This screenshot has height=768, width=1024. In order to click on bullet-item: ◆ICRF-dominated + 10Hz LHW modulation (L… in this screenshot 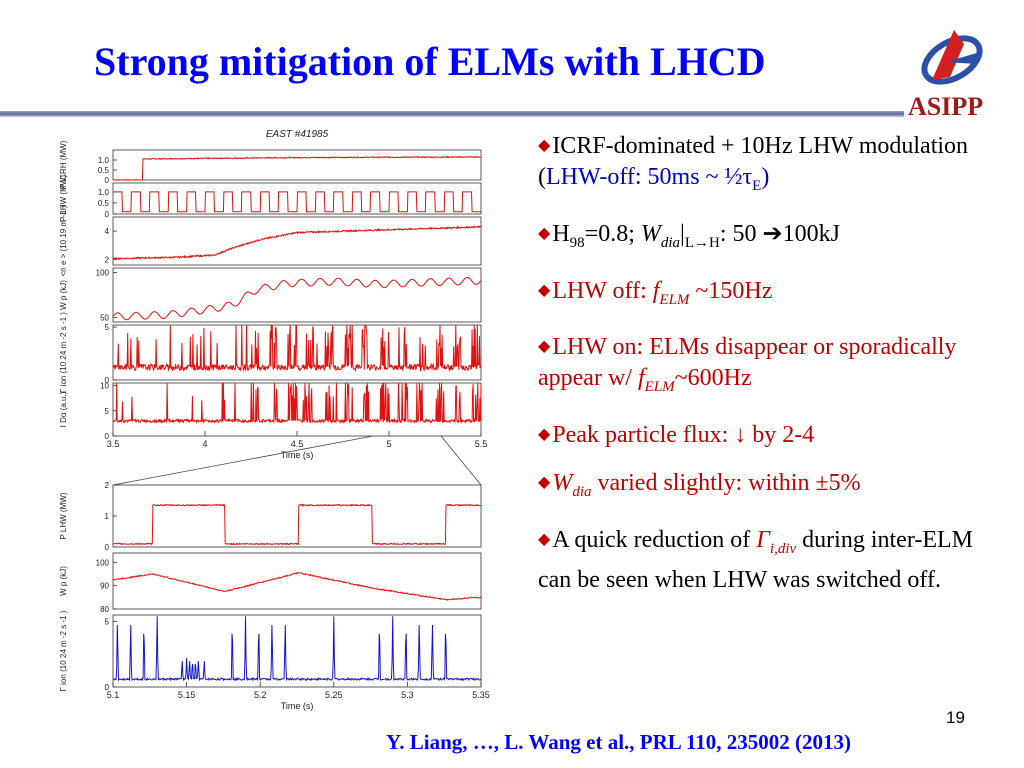, I will do `click(773, 166)`.